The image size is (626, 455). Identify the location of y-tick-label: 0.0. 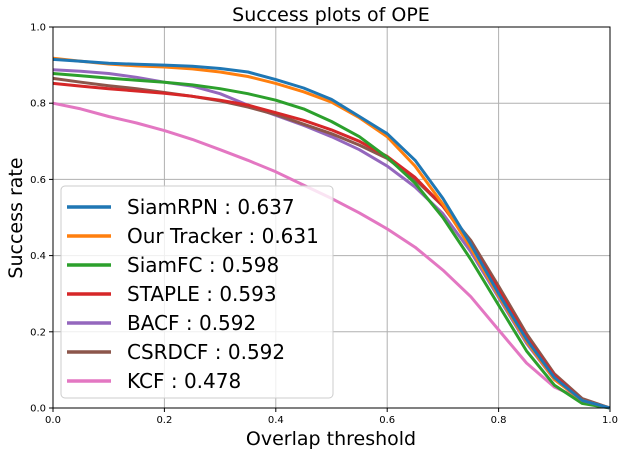
(38, 409).